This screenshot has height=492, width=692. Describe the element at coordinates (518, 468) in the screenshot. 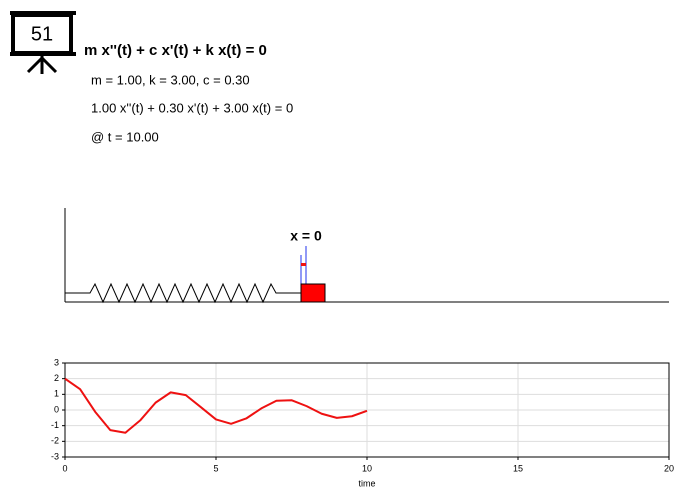

I see `x-tick-label: 15` at that location.